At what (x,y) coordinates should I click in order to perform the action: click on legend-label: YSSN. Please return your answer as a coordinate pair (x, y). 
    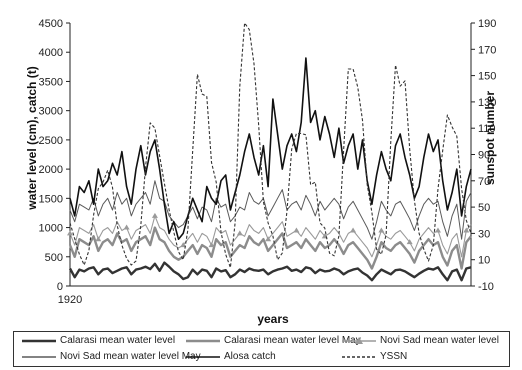
    Looking at the image, I should click on (394, 356).